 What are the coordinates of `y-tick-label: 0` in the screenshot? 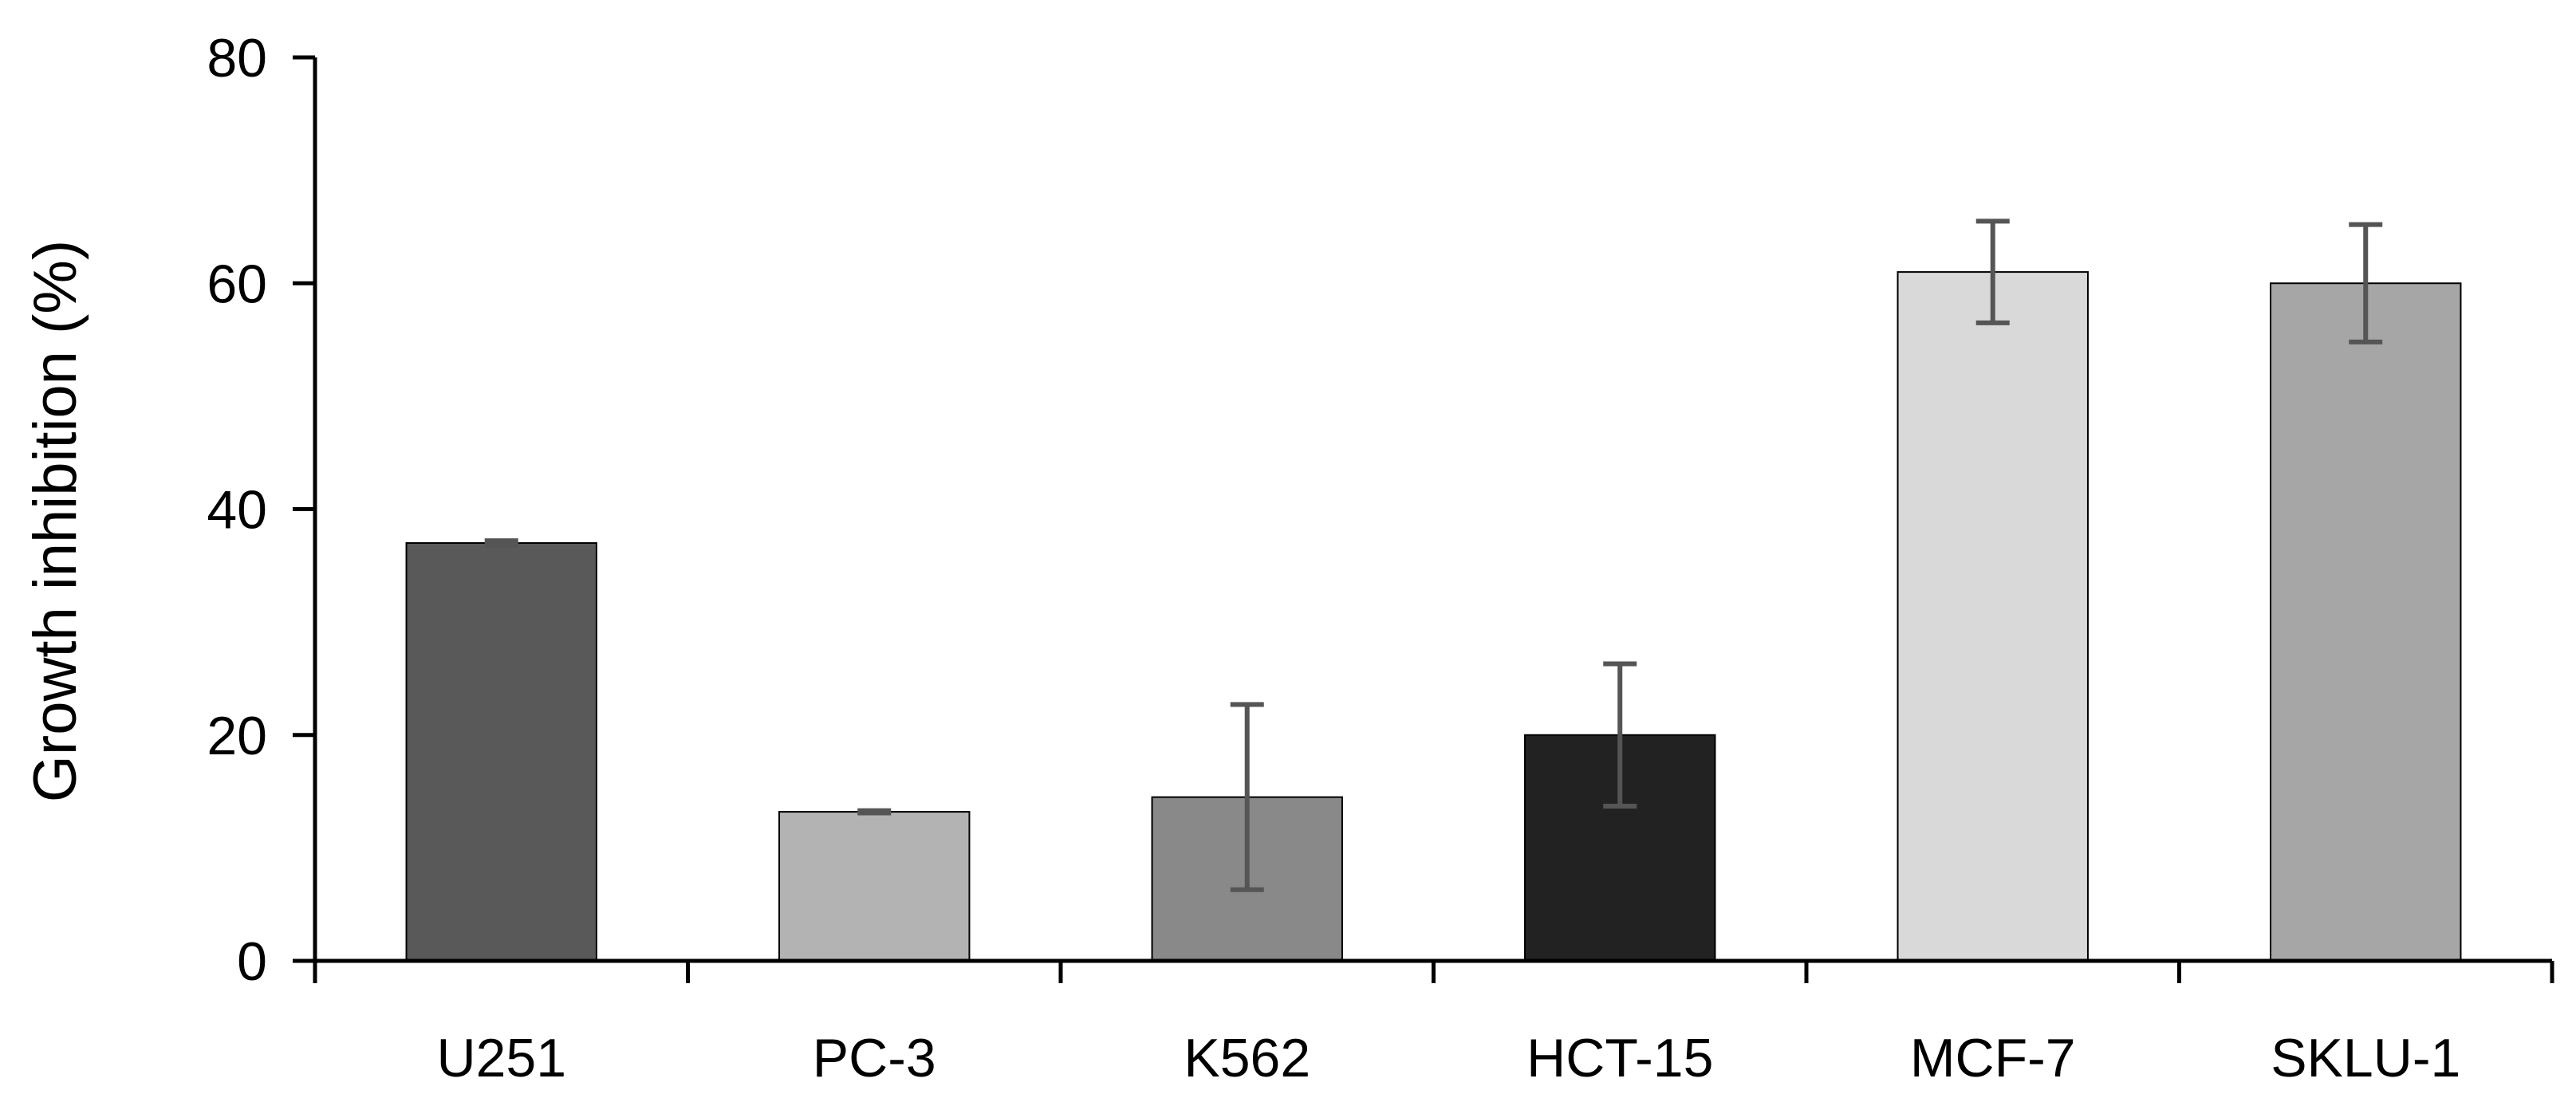 It's located at (252, 961).